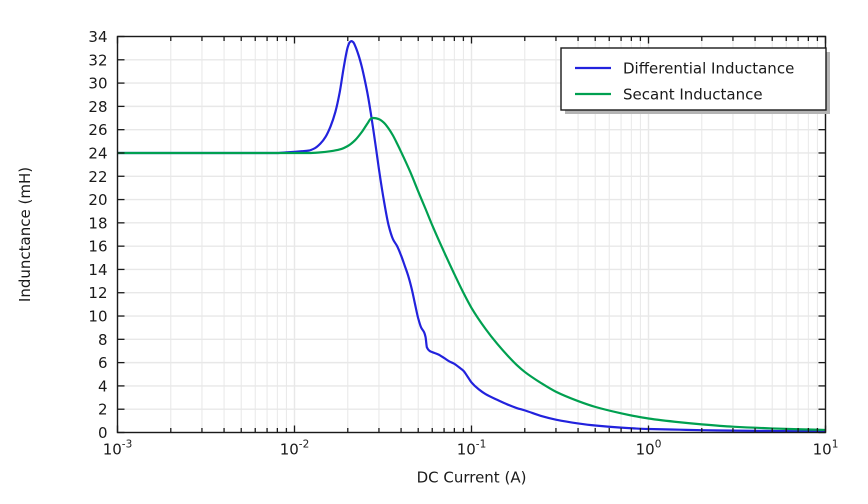  I want to click on y-tick-label: 20, so click(97, 200).